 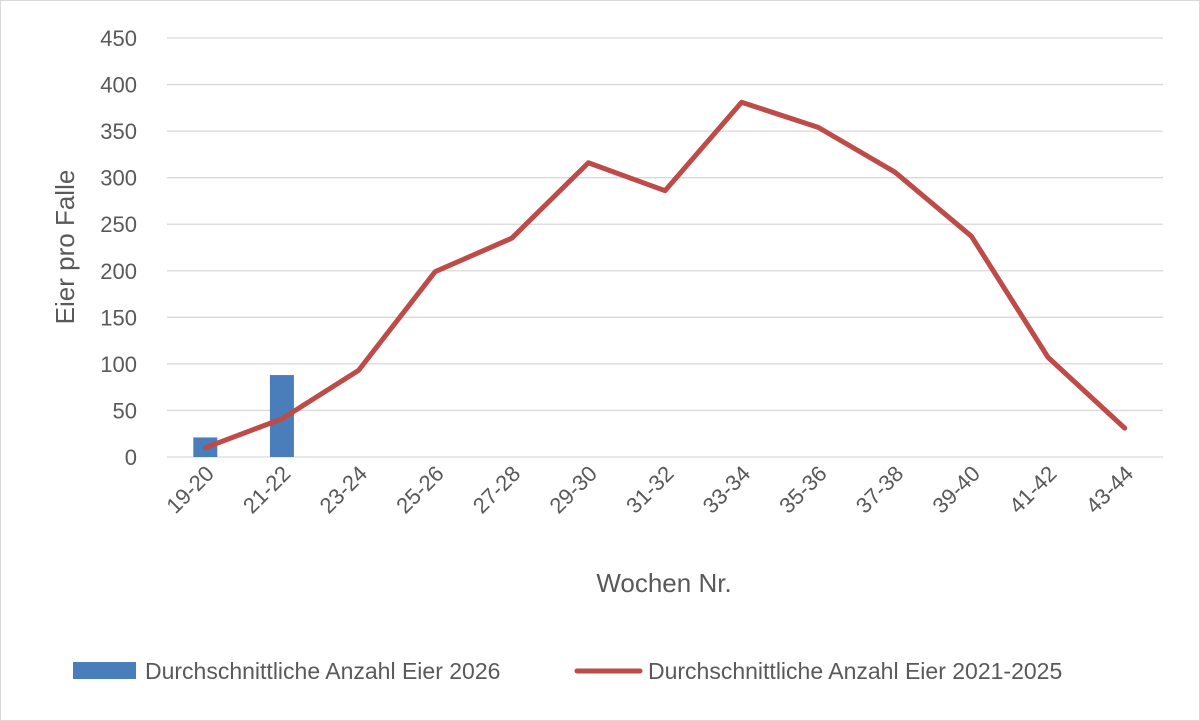 What do you see at coordinates (118, 38) in the screenshot?
I see `y-tick-label: 450` at bounding box center [118, 38].